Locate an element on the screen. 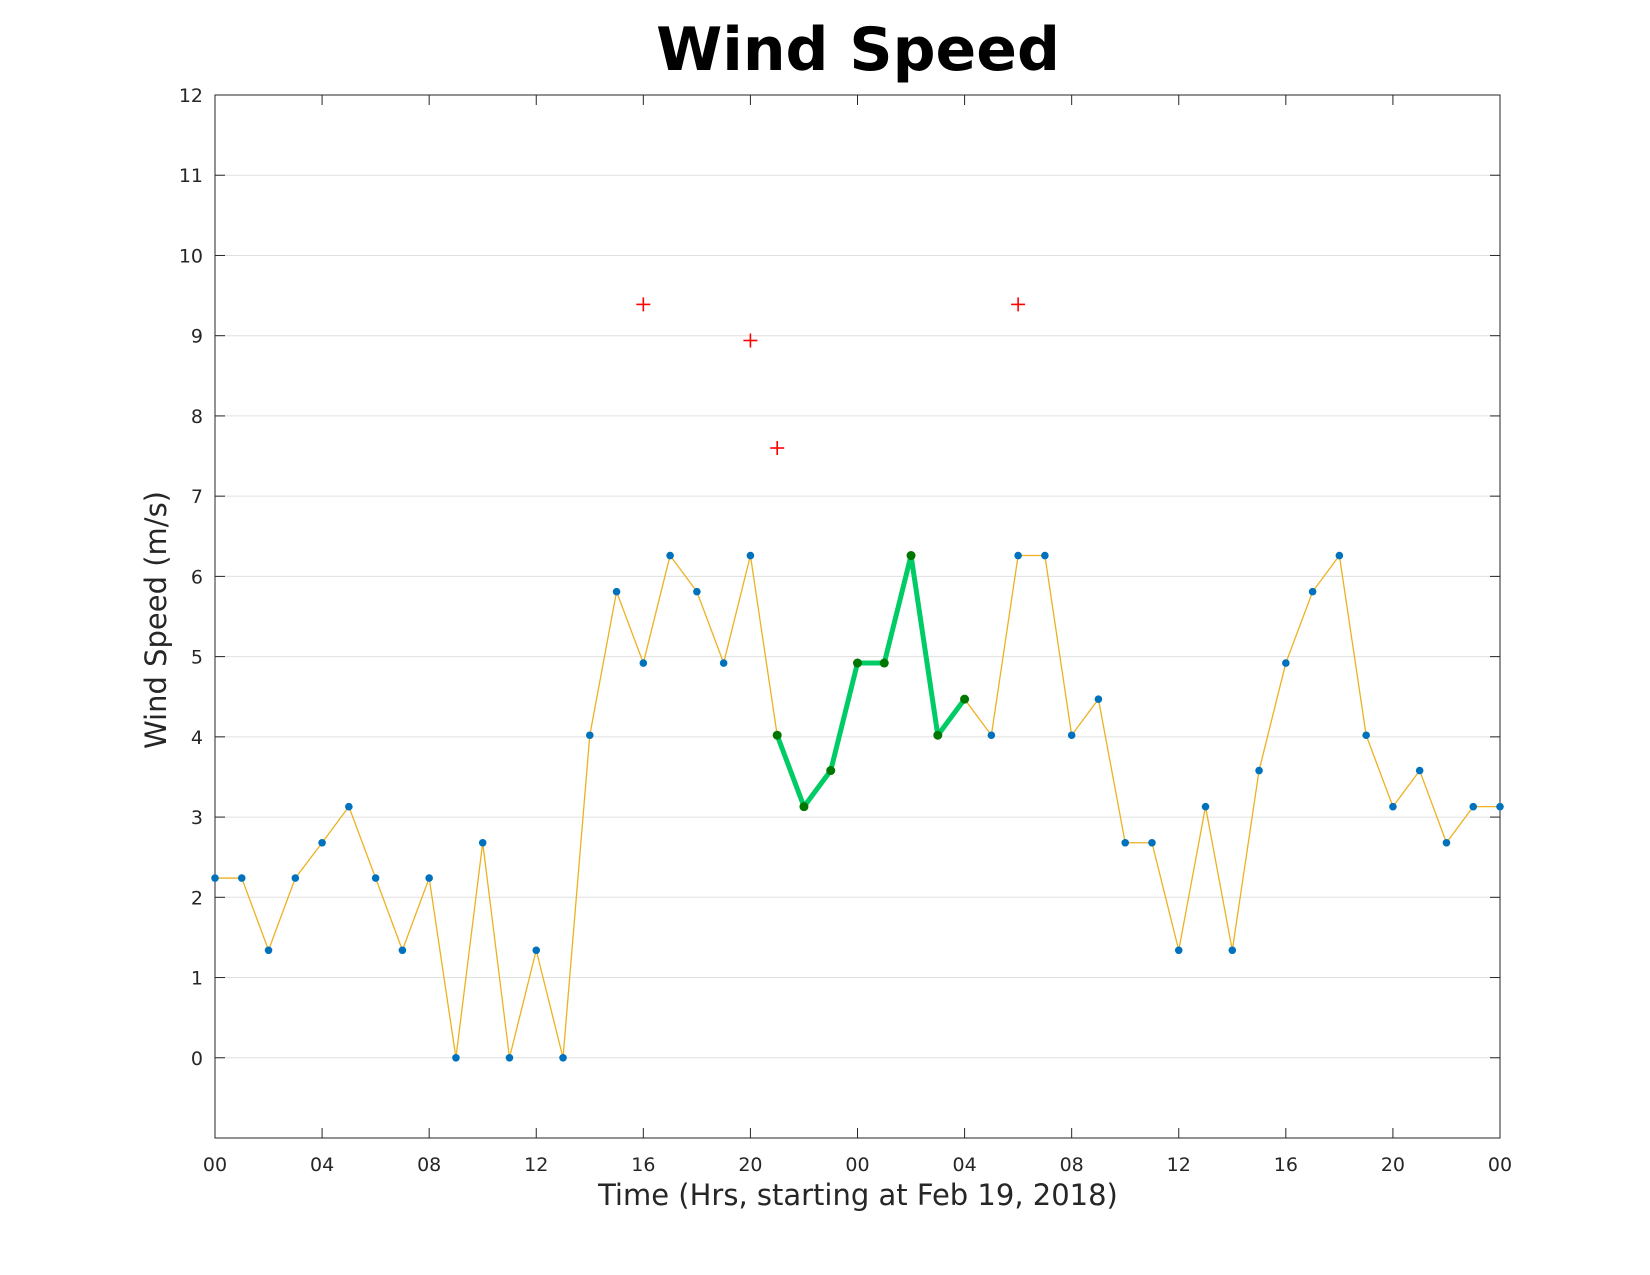  chart-title: Wind Speed is located at coordinates (858, 50).